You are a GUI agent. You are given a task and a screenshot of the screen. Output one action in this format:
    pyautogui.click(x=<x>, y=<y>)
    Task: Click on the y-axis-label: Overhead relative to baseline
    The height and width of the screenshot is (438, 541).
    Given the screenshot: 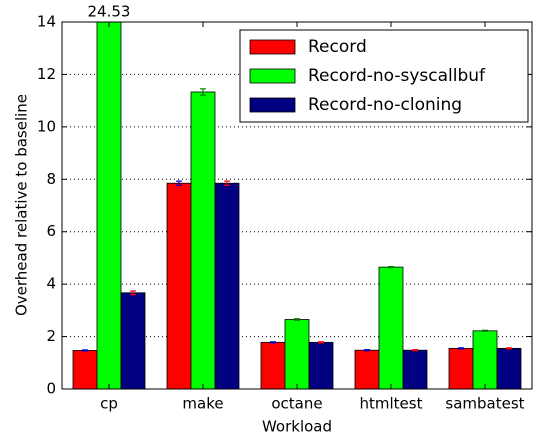 What is the action you would take?
    pyautogui.click(x=22, y=205)
    